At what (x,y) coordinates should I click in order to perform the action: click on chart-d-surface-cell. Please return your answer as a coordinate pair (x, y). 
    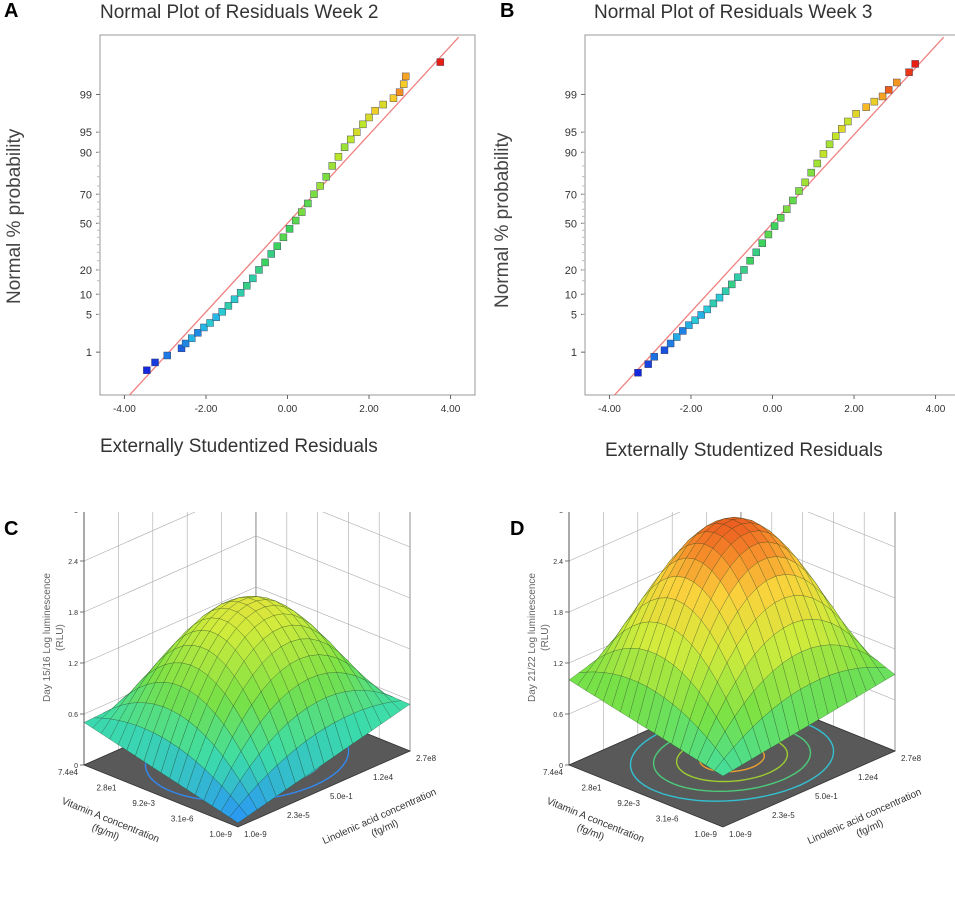
    Looking at the image, I should click on (723, 767).